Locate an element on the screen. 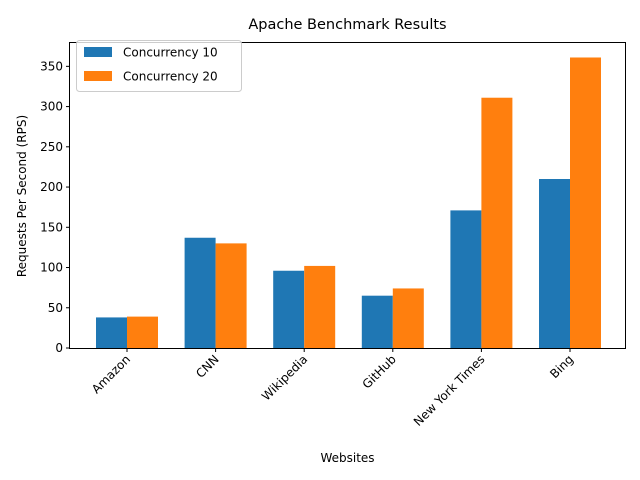 This screenshot has width=640, height=480. y-tick-label: 100 is located at coordinates (51, 268).